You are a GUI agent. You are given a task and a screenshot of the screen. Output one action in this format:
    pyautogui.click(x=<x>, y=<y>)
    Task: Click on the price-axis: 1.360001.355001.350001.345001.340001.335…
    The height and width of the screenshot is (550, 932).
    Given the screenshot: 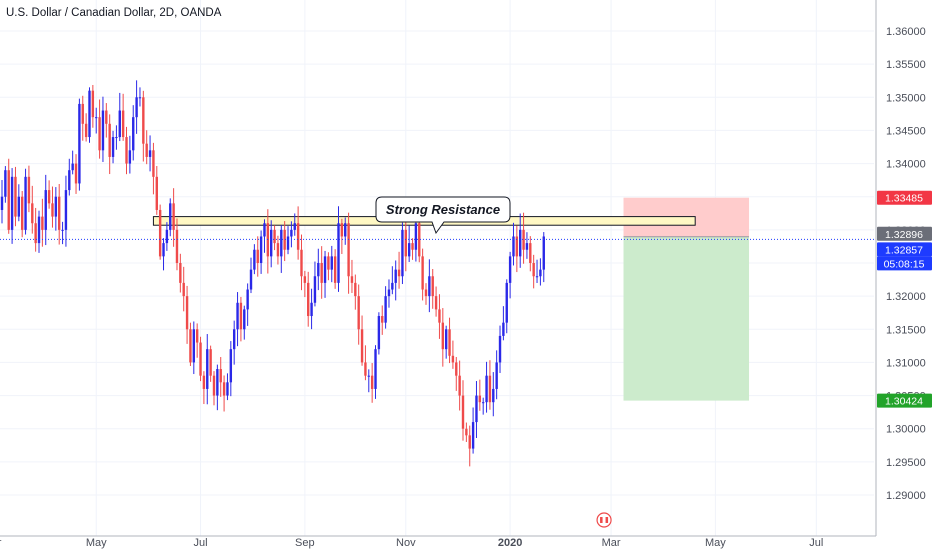 What is the action you would take?
    pyautogui.click(x=903, y=268)
    